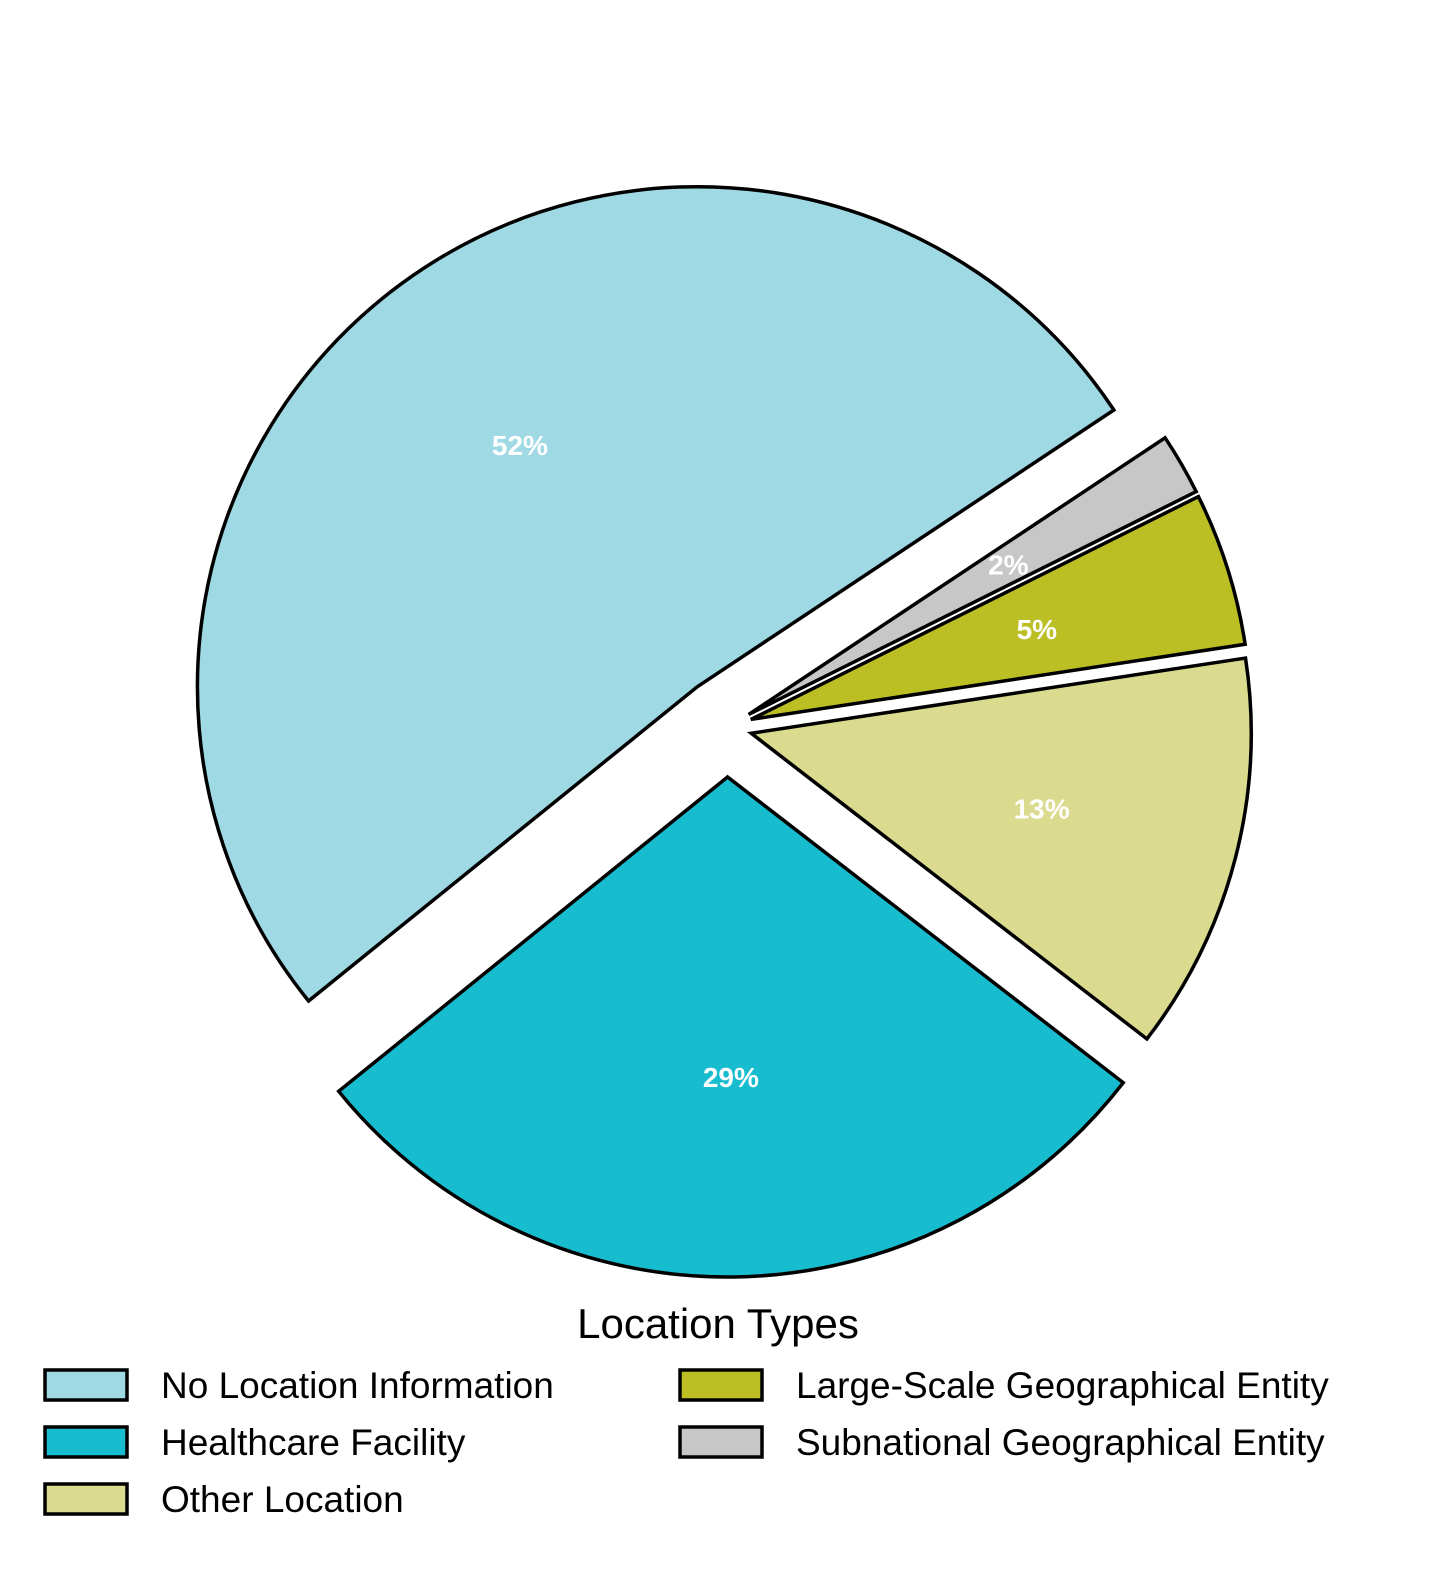  Describe the element at coordinates (282, 1499) in the screenshot. I see `legend-label: Other Location` at that location.